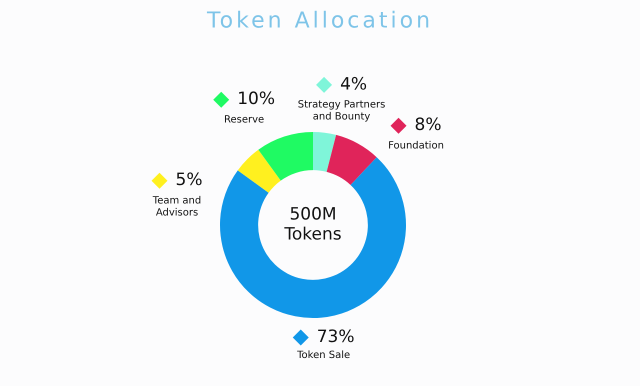 The width and height of the screenshot is (640, 386). I want to click on data-label: 4%, so click(354, 84).